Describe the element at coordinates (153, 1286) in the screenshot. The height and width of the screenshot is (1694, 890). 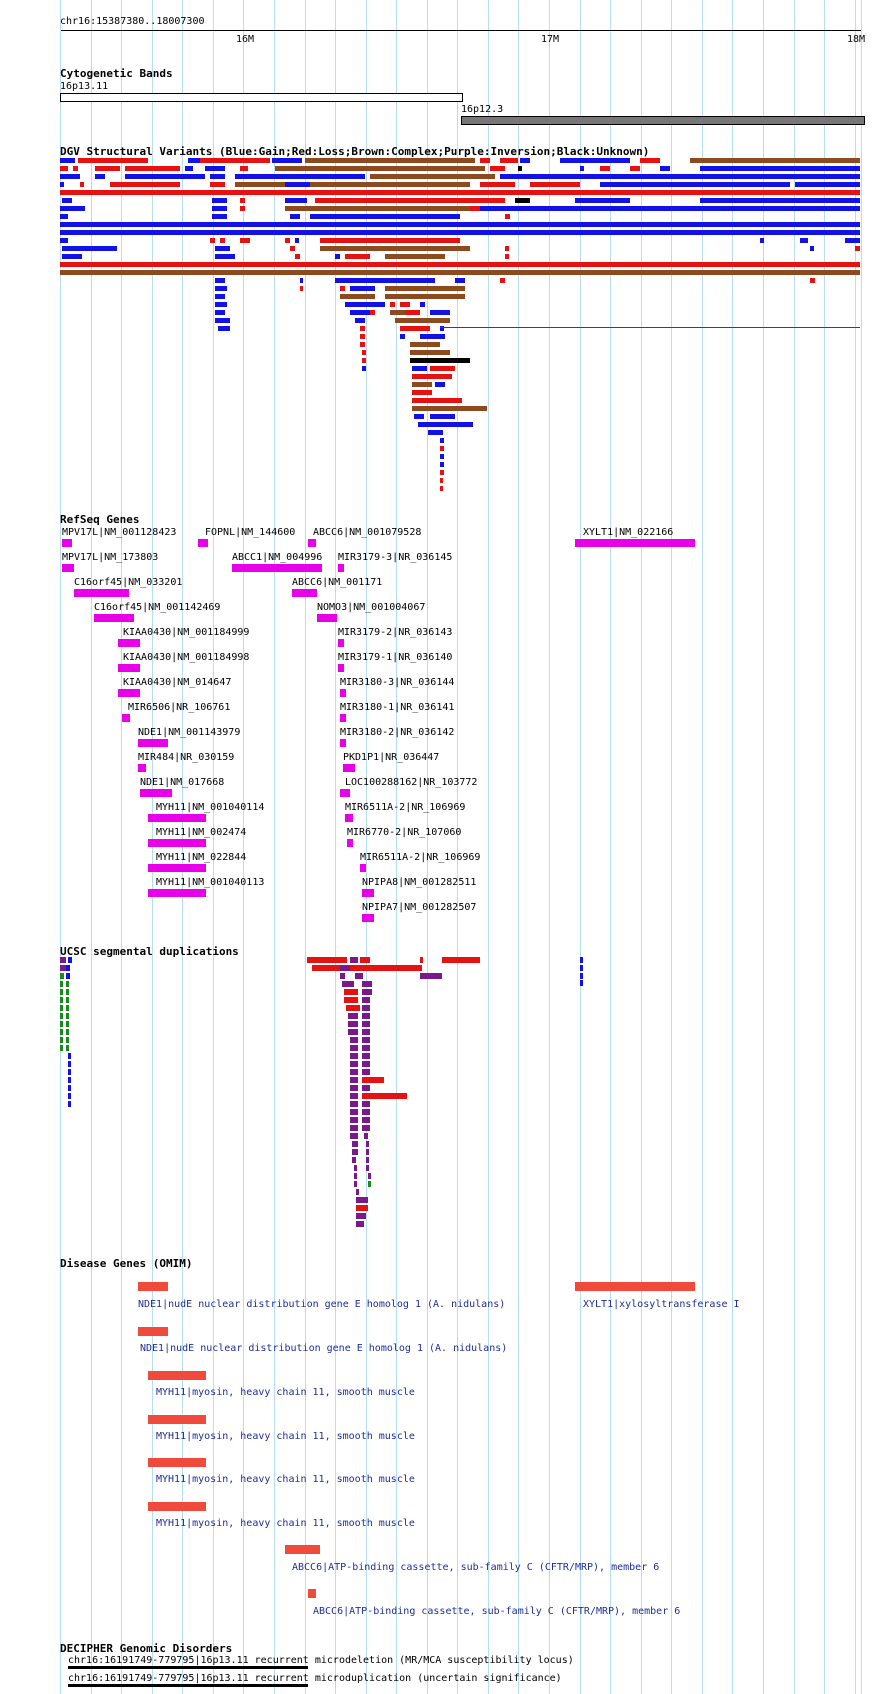
I see `omim-gene` at that location.